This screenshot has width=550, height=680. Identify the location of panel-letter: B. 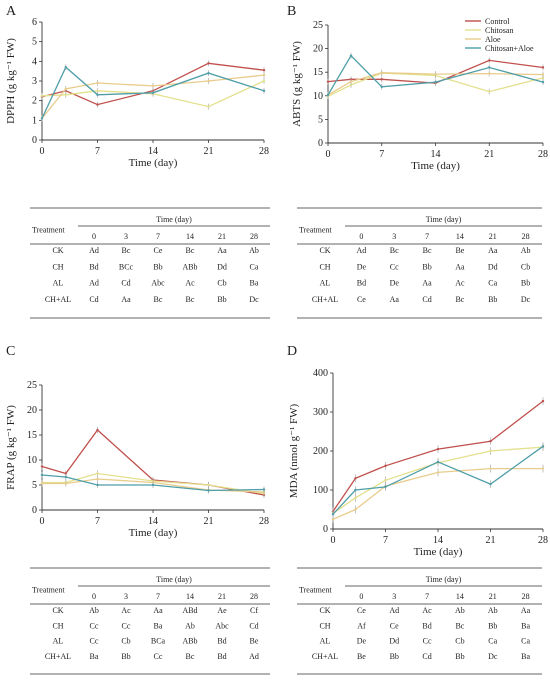
(291, 11).